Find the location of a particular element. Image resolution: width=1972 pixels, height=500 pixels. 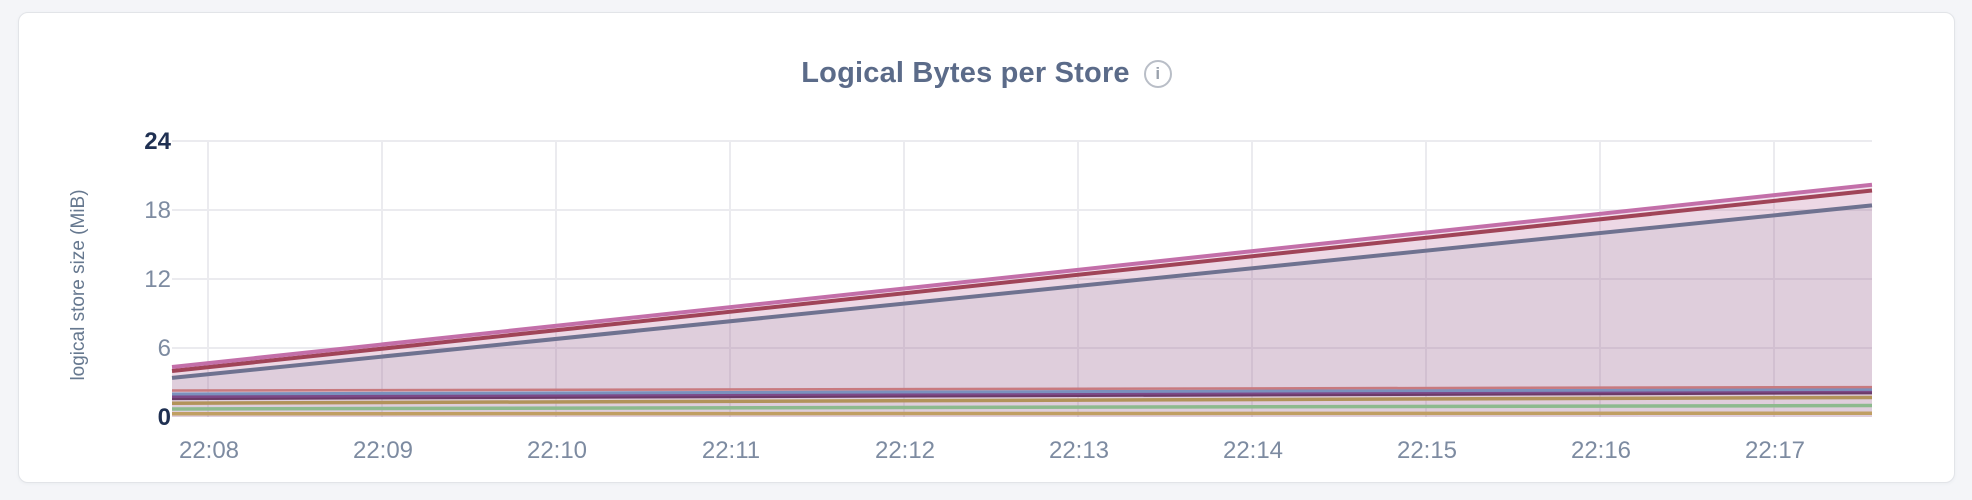

x-tick-label-22:16: 22:16 is located at coordinates (1601, 450).